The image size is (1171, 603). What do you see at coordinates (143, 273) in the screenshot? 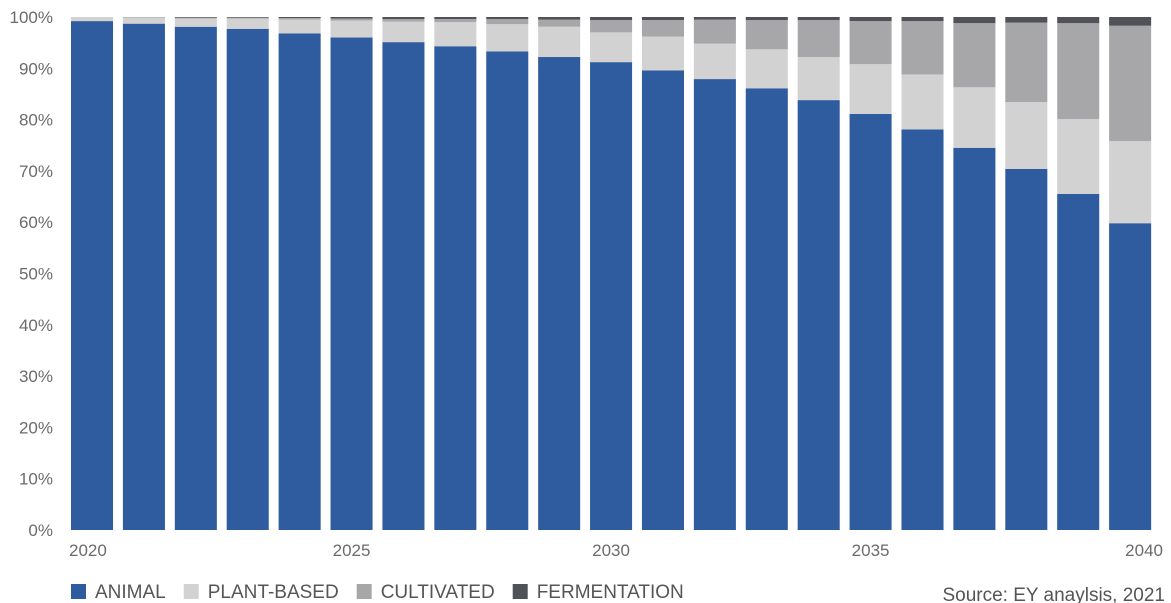
I see `bar-stack-2021` at bounding box center [143, 273].